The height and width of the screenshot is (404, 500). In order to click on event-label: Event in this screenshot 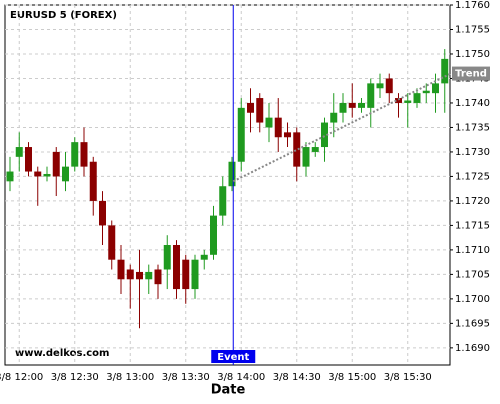, I will do `click(233, 357)`.